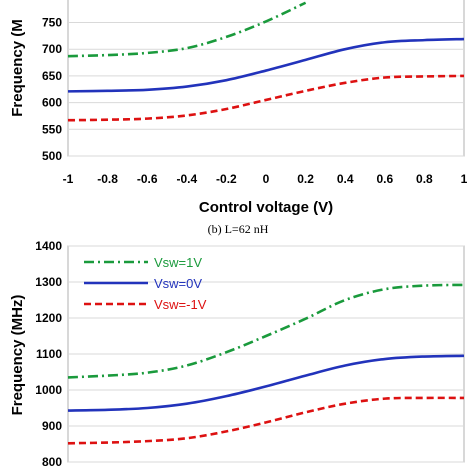 This screenshot has height=474, width=474. I want to click on y-tick-label: 1100, so click(49, 354).